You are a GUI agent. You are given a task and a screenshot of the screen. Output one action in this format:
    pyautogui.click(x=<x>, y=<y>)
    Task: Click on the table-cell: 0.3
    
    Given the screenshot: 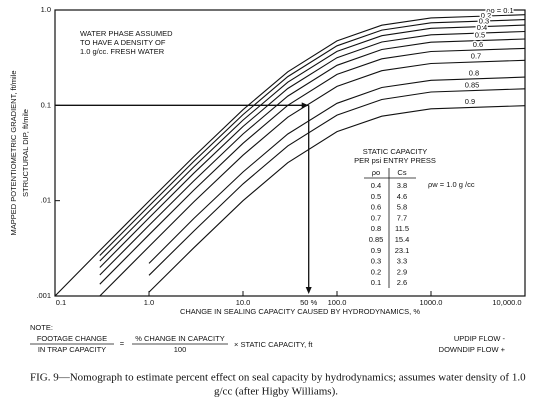 What is the action you would take?
    pyautogui.click(x=376, y=261)
    